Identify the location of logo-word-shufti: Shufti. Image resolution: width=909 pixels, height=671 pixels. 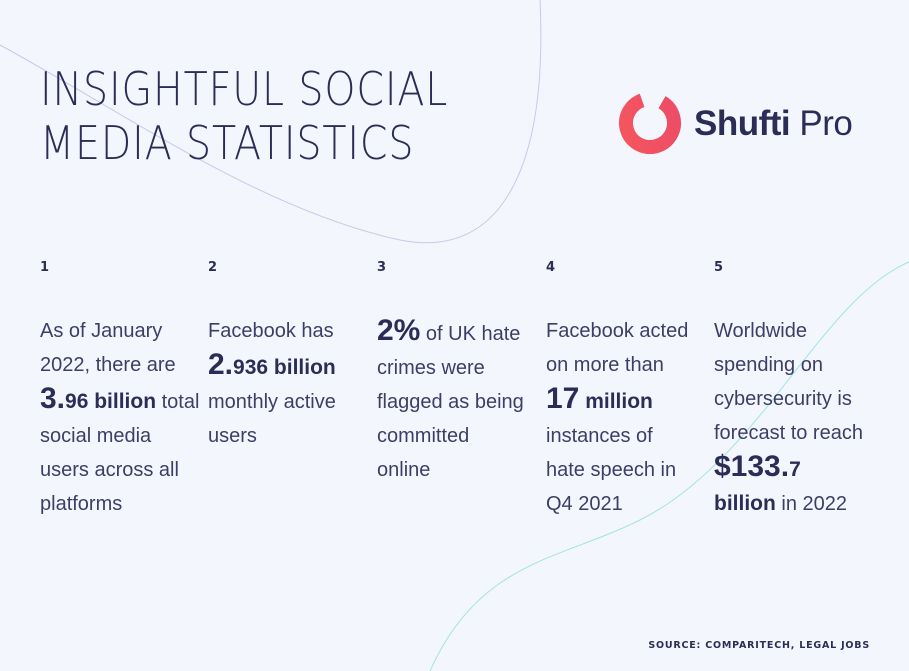
(742, 123).